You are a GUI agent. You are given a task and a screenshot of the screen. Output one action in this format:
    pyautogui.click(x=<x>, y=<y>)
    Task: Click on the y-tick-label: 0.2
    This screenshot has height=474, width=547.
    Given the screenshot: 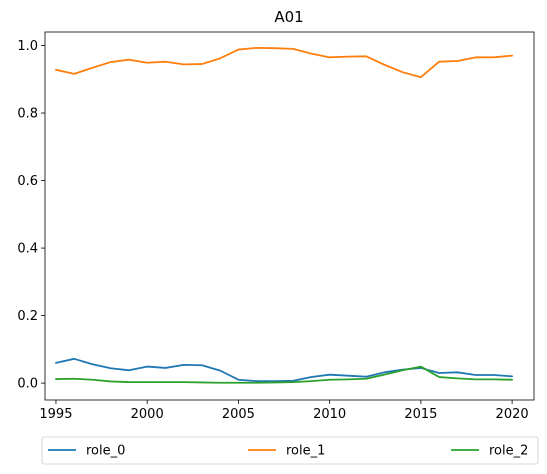 What is the action you would take?
    pyautogui.click(x=27, y=316)
    